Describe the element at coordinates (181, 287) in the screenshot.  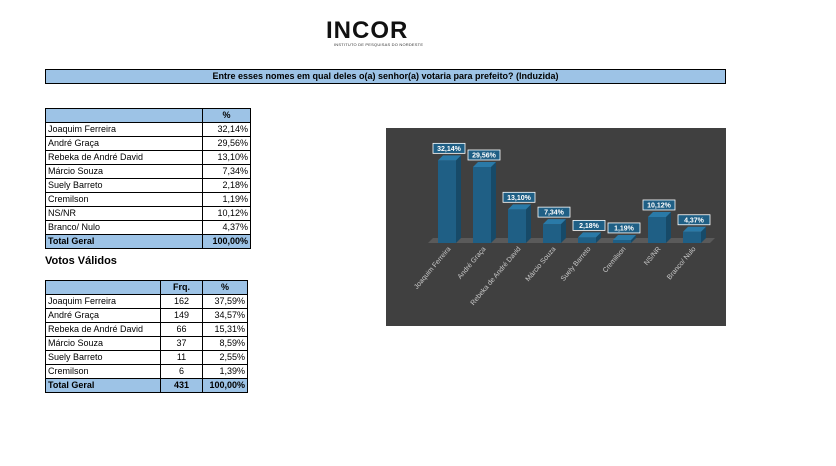
I see `header-cell: Frq.` at that location.